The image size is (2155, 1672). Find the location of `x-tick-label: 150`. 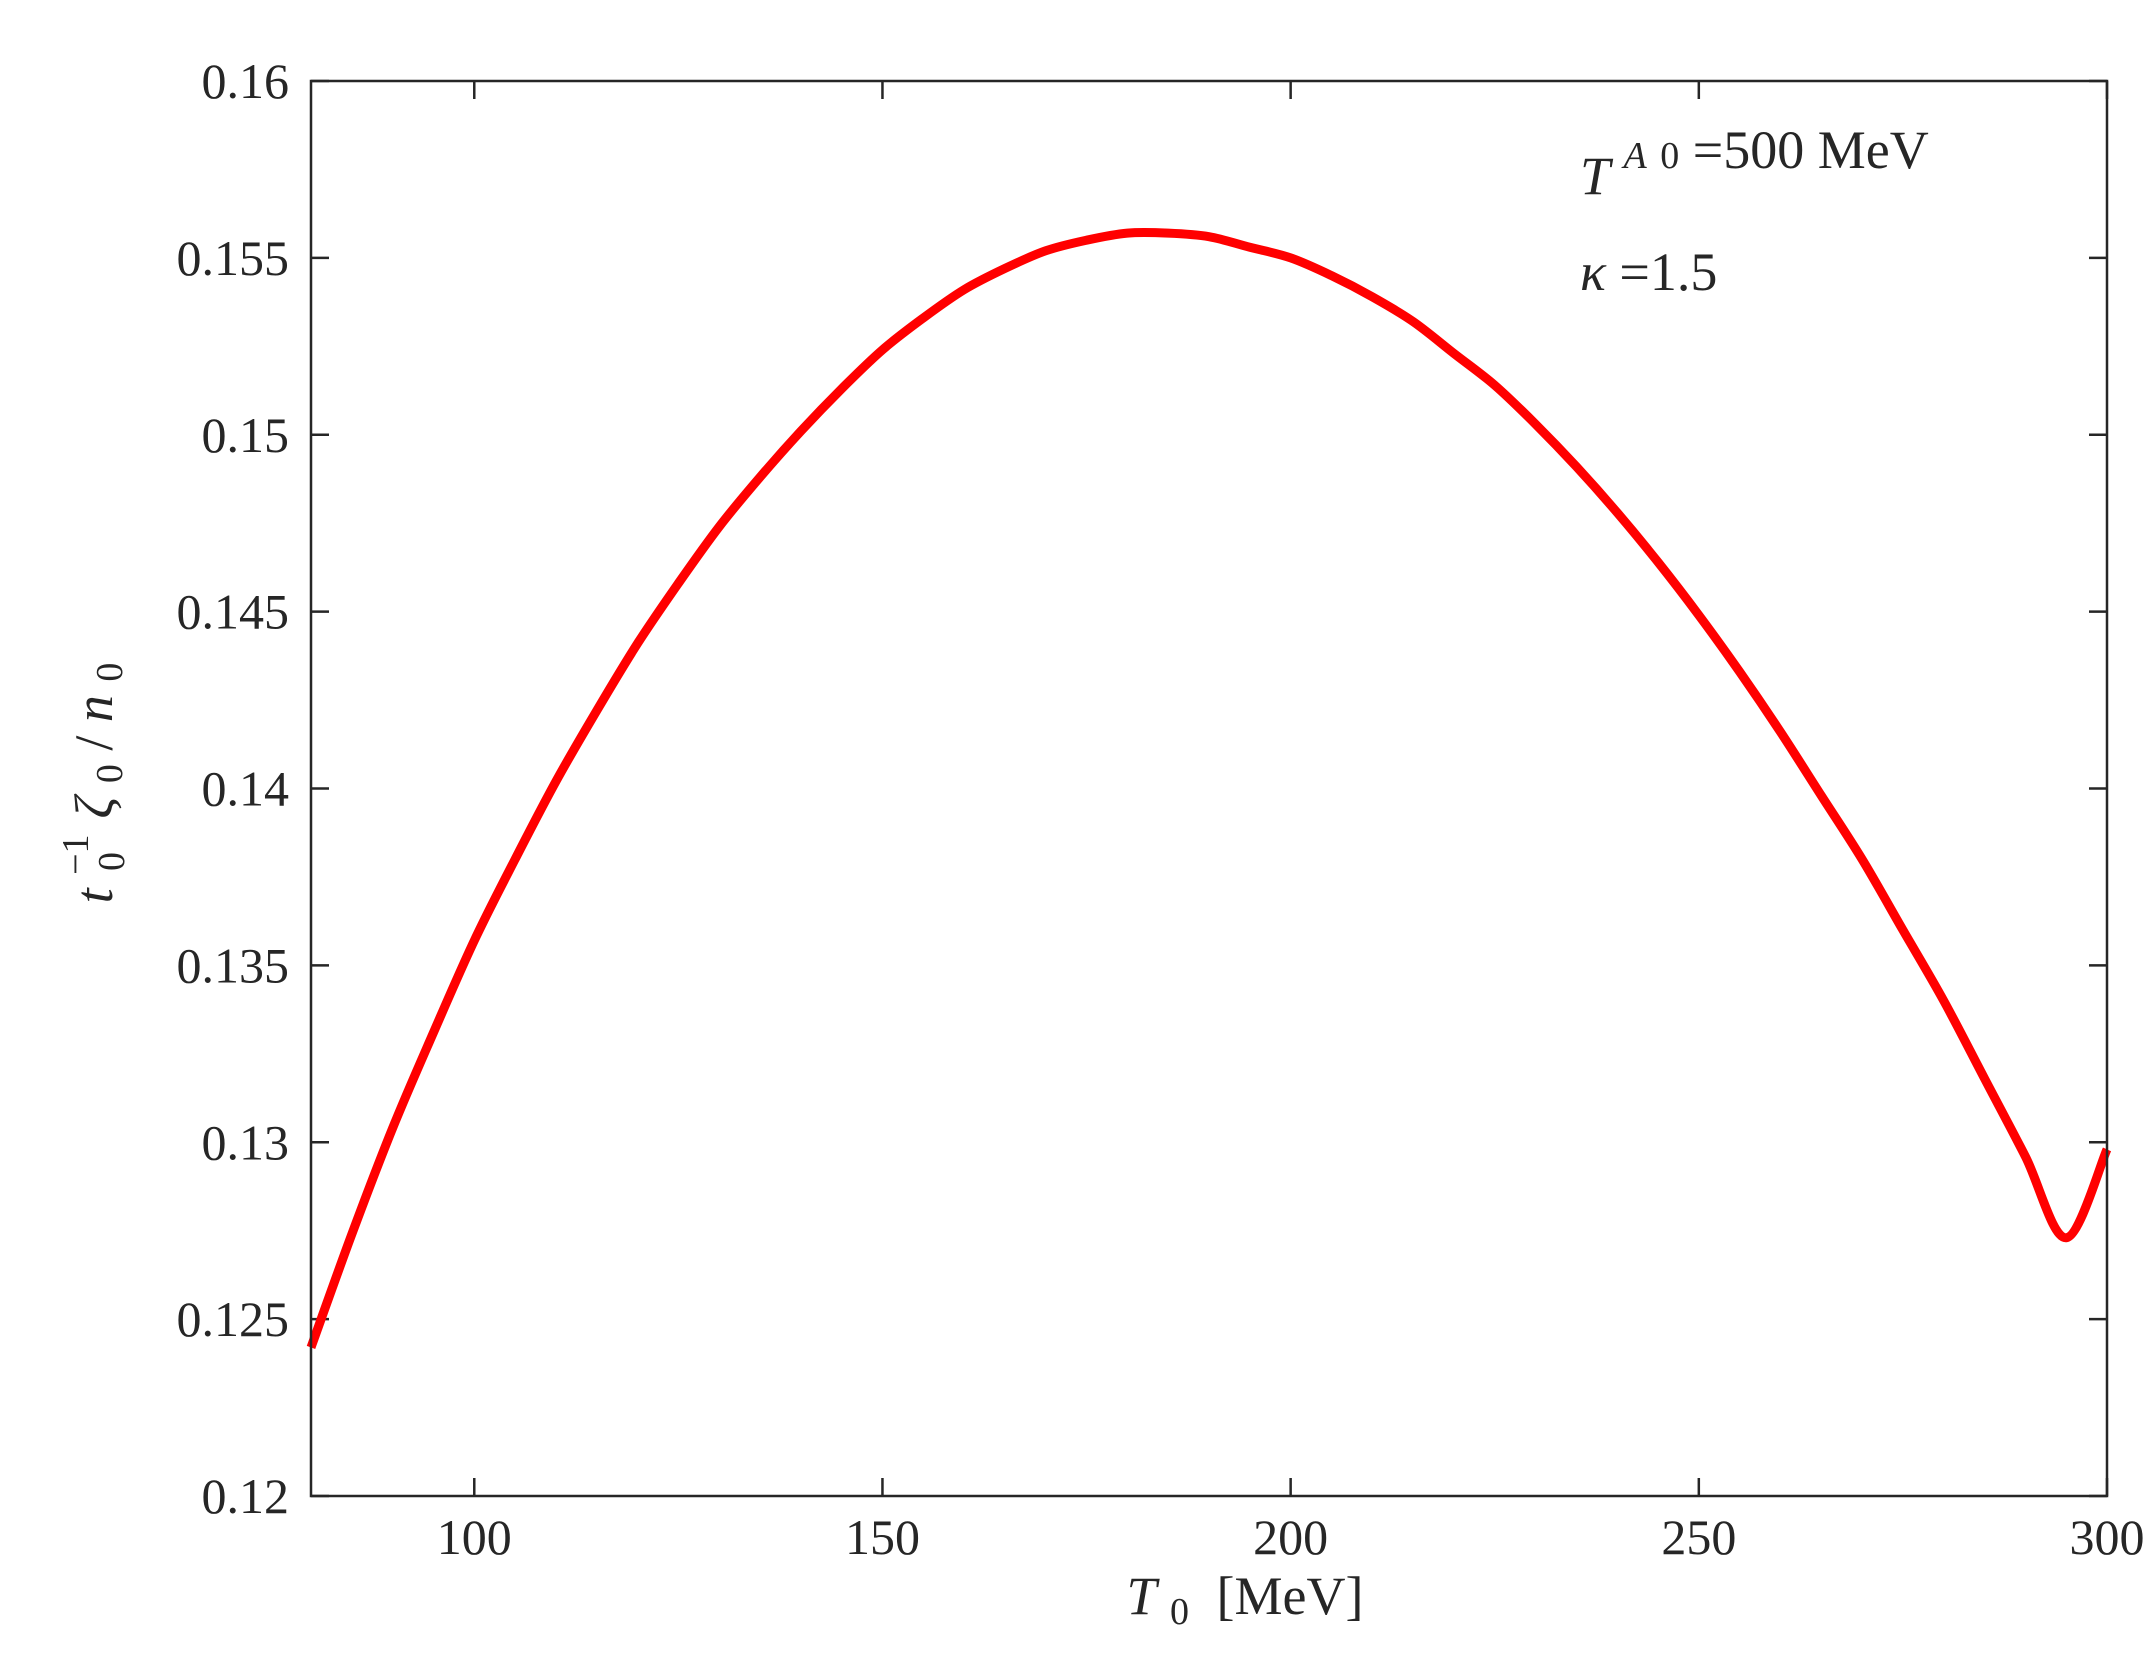

x-tick-label: 150 is located at coordinates (882, 1537).